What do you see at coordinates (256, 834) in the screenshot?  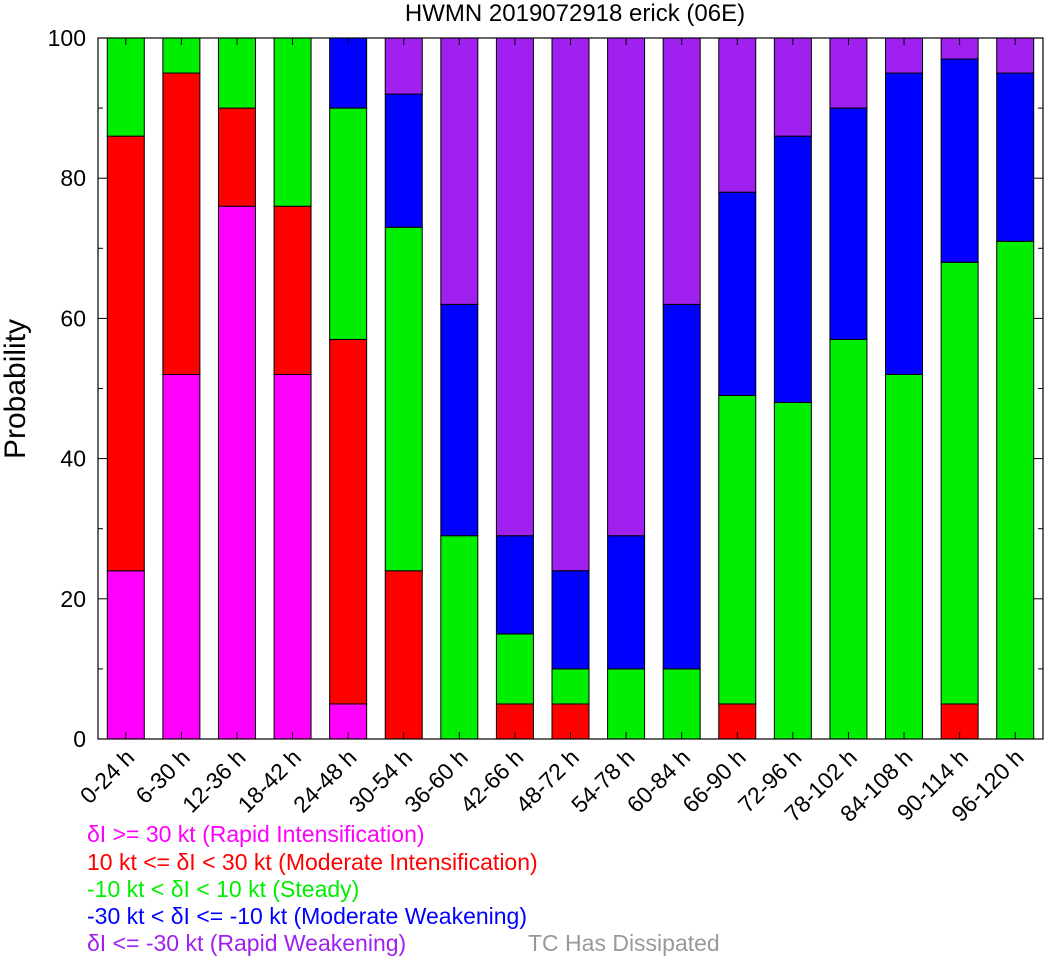 I see `legend-entry-rapid-intensification: δI >= 30 kt (Rapid Intensification)` at bounding box center [256, 834].